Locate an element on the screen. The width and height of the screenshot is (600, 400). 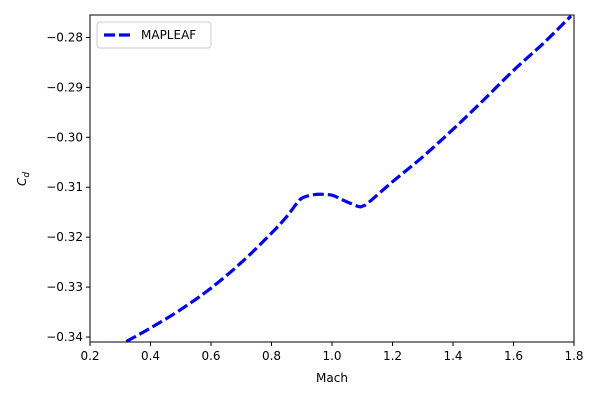
legend-label-mapleaf: MAPLEAF is located at coordinates (168, 35).